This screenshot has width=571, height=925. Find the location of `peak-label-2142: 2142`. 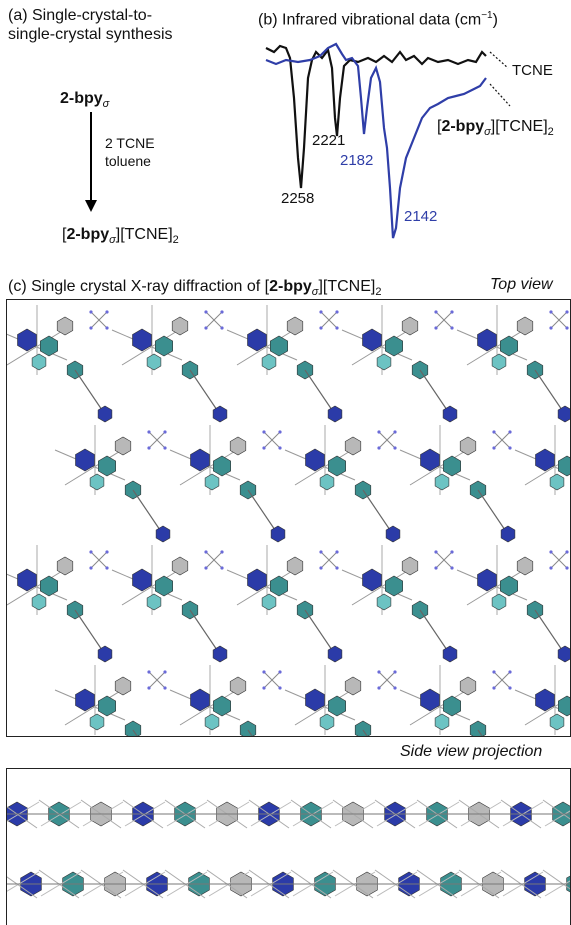

peak-label-2142: 2142 is located at coordinates (421, 216).